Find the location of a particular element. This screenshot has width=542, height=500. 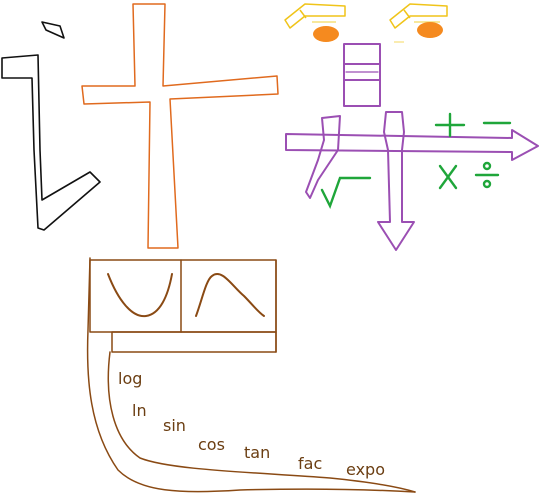

function-label-fac: fac is located at coordinates (310, 463).